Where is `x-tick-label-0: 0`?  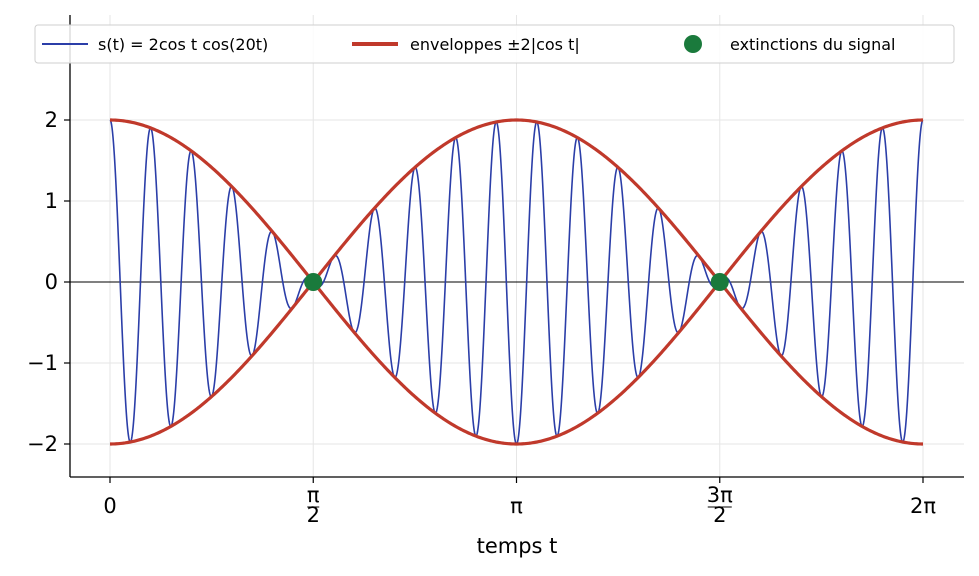
x-tick-label-0: 0 is located at coordinates (109, 506).